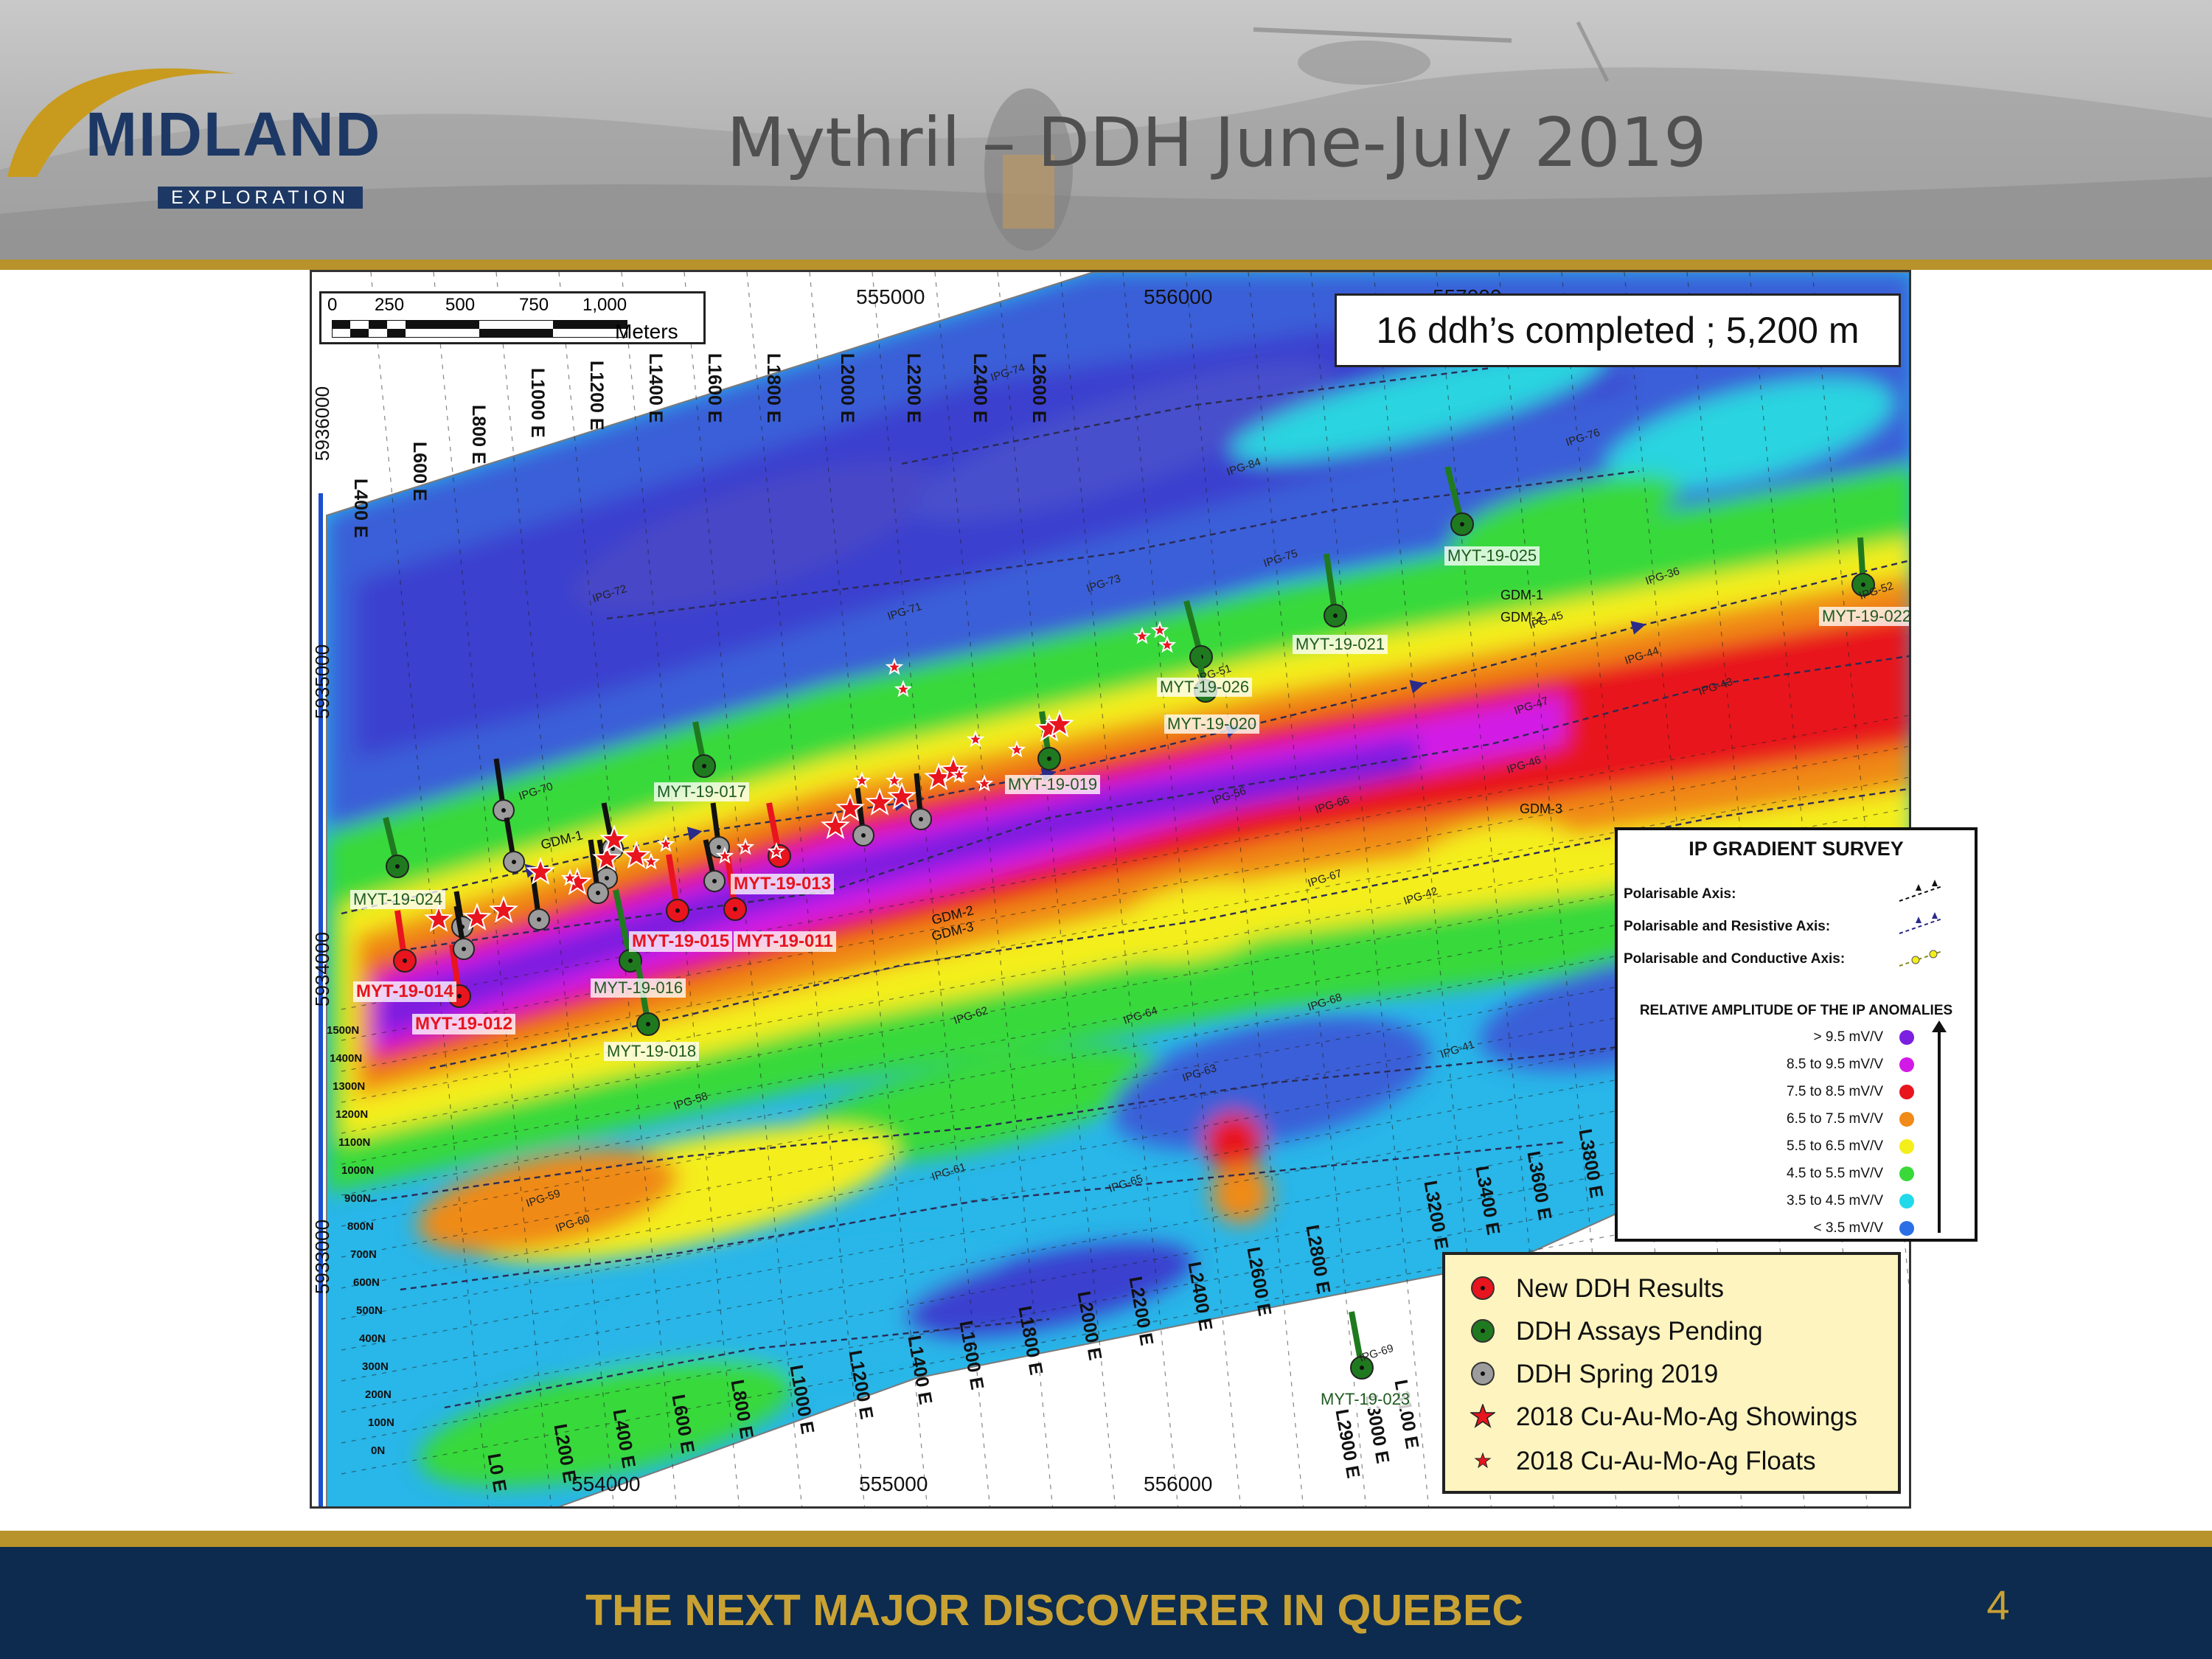  I want to click on line-label-top: L1200 E, so click(596, 396).